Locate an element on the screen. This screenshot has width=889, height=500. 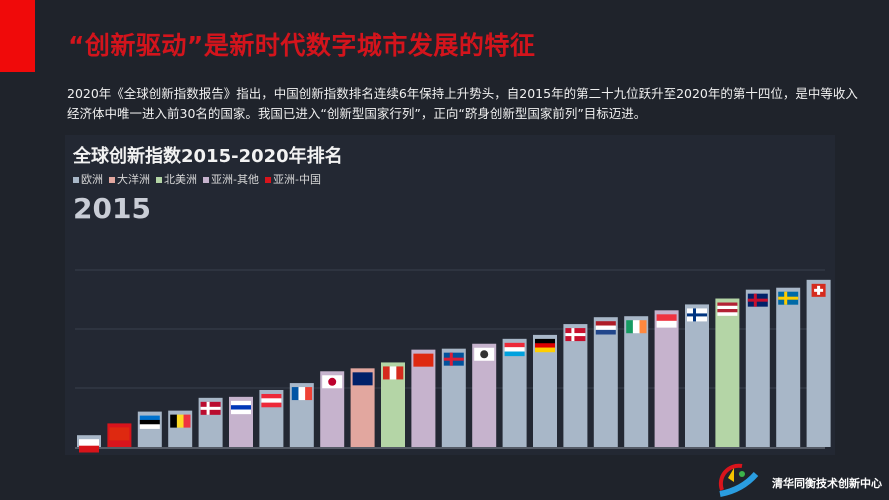
legend-label: 欧洲 is located at coordinates (92, 179).